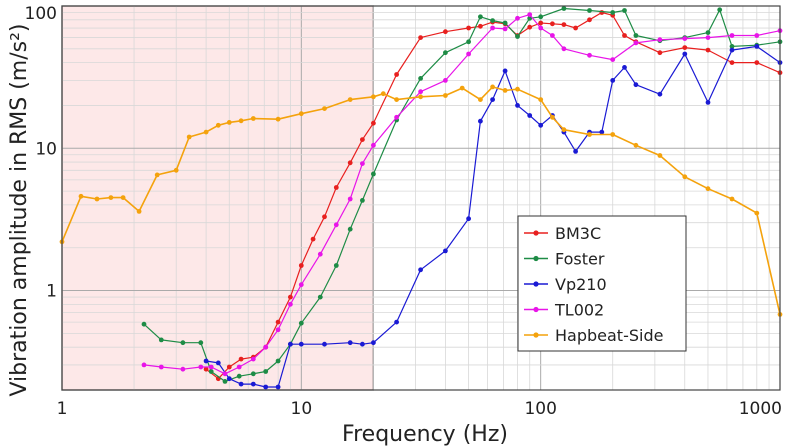 This screenshot has height=447, width=800. What do you see at coordinates (760, 409) in the screenshot?
I see `x-tick-label: 1000` at bounding box center [760, 409].